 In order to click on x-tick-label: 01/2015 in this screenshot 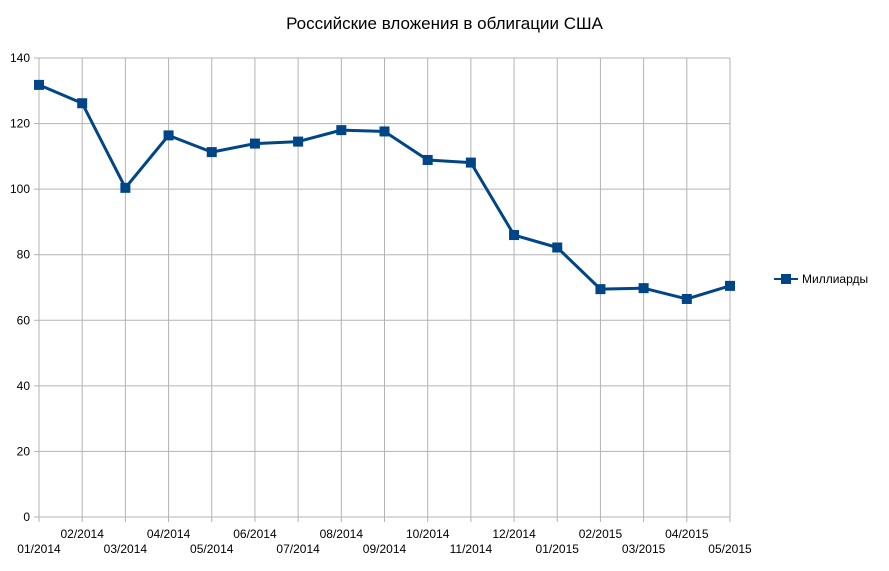, I will do `click(558, 549)`.